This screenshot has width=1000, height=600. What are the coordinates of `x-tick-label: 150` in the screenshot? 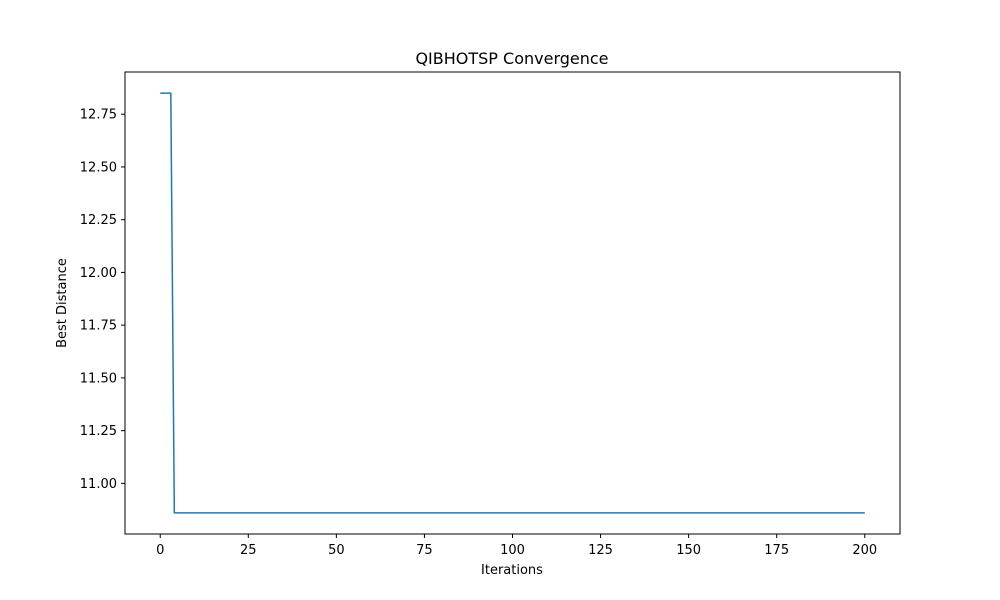 It's located at (688, 550).